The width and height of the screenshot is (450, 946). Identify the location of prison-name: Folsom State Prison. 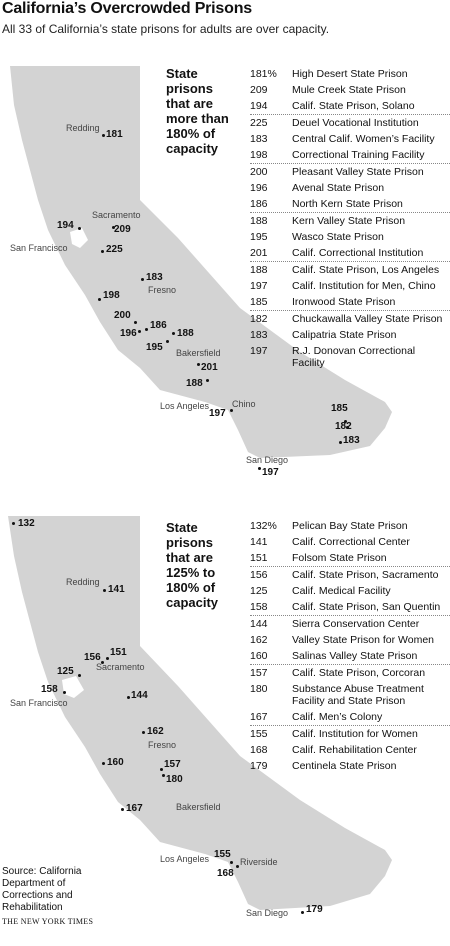
(339, 558).